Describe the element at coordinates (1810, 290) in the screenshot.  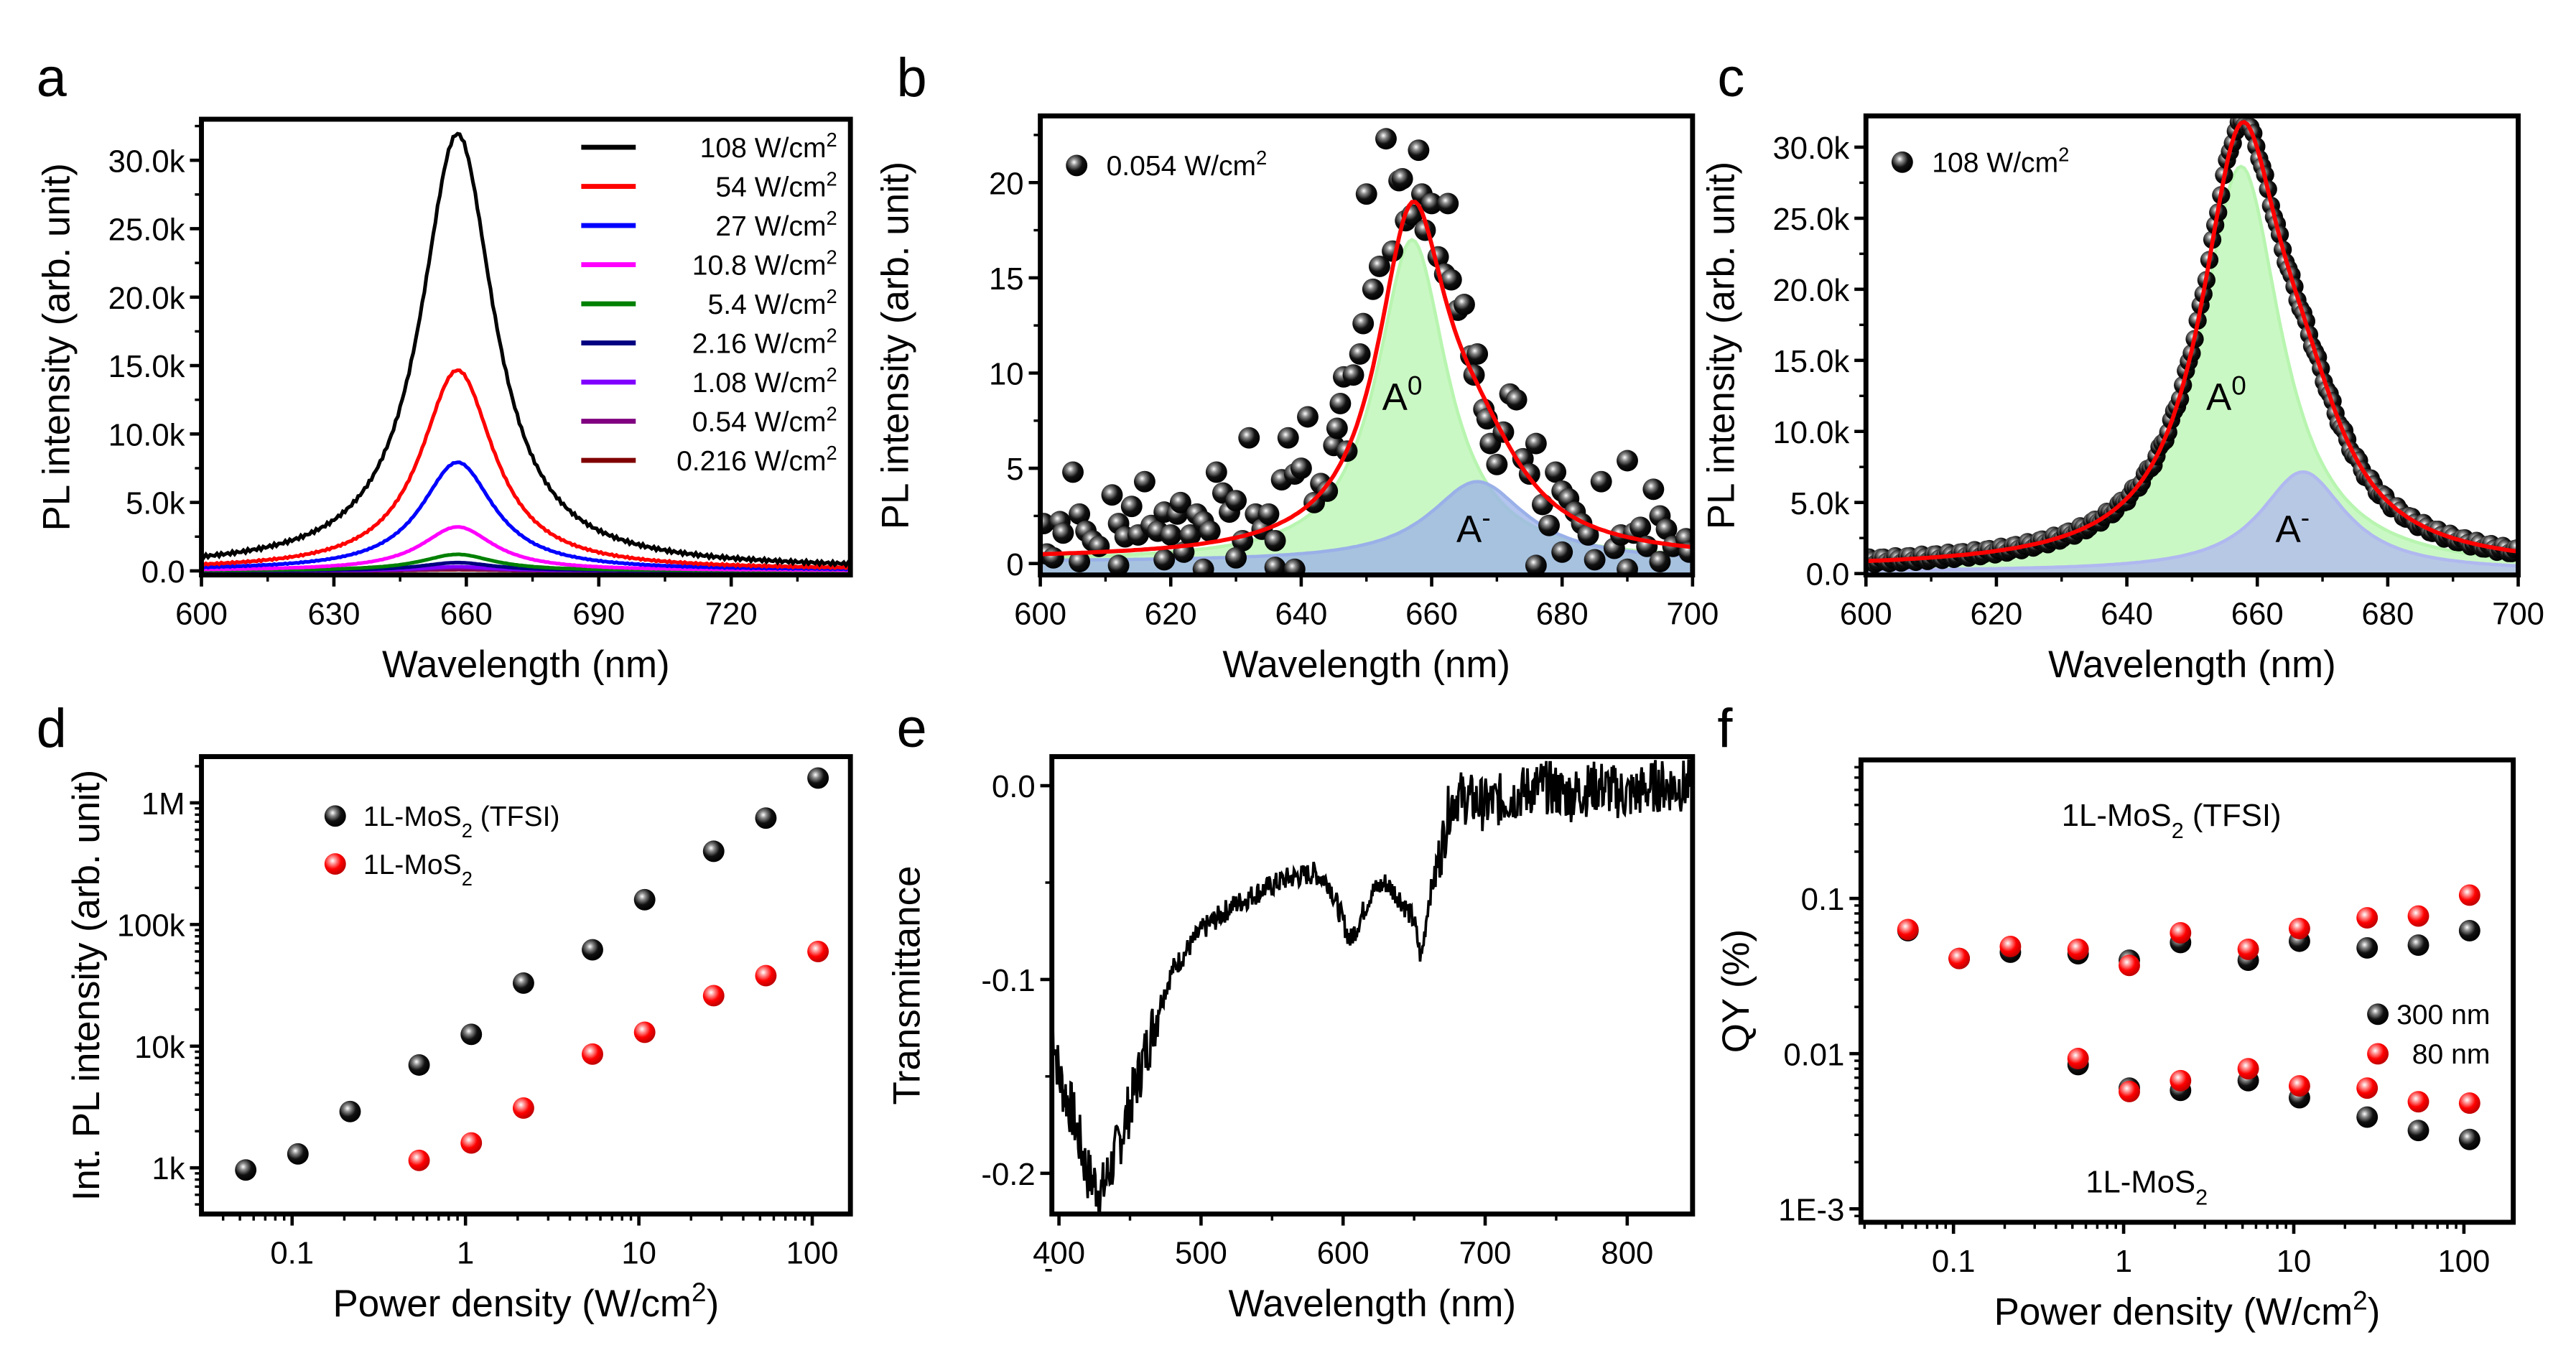
I see `y-tick-label: 20.0k` at that location.